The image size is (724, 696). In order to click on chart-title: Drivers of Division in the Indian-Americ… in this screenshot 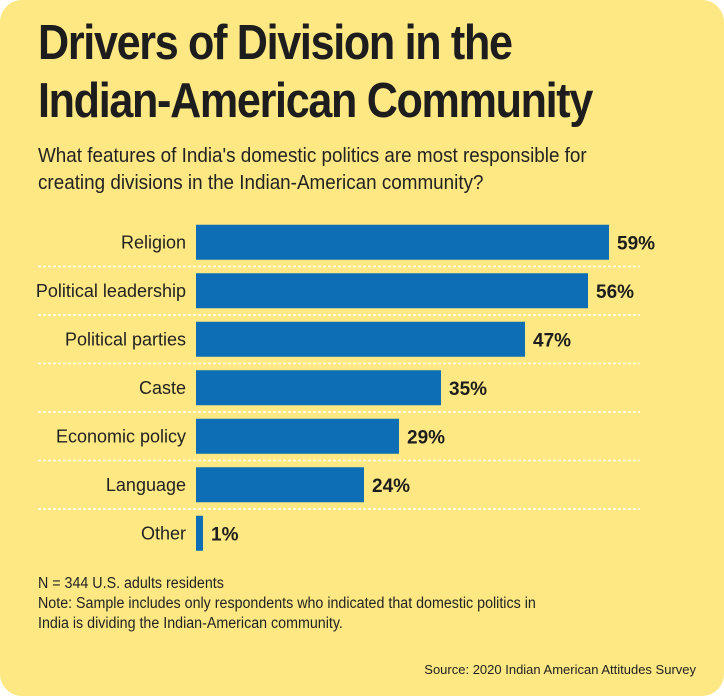, I will do `click(328, 72)`.